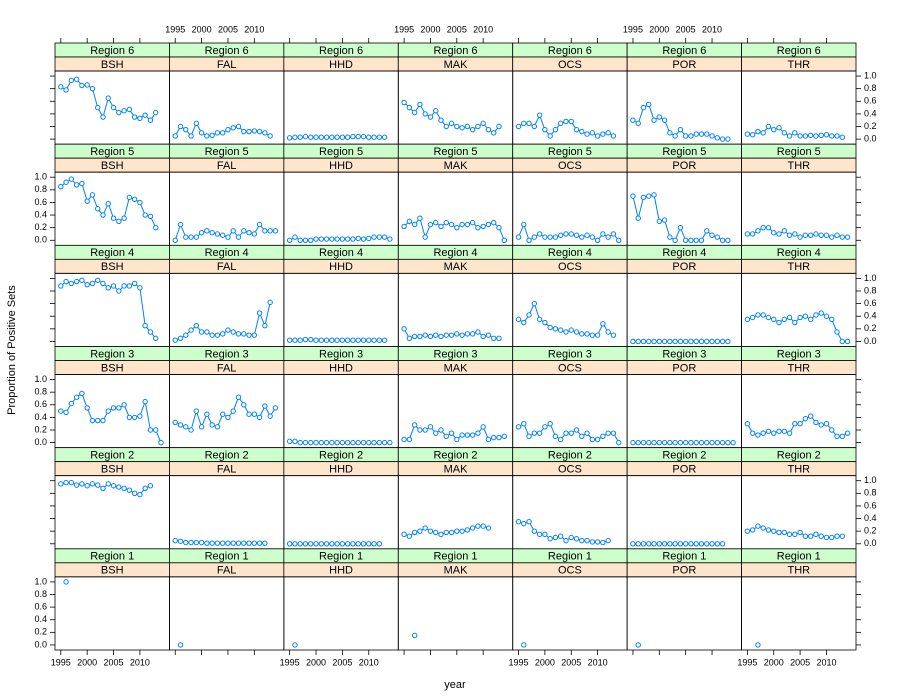 Image resolution: width=900 pixels, height=700 pixels. What do you see at coordinates (40, 240) in the screenshot?
I see `y-tick-label: 0.0` at bounding box center [40, 240].